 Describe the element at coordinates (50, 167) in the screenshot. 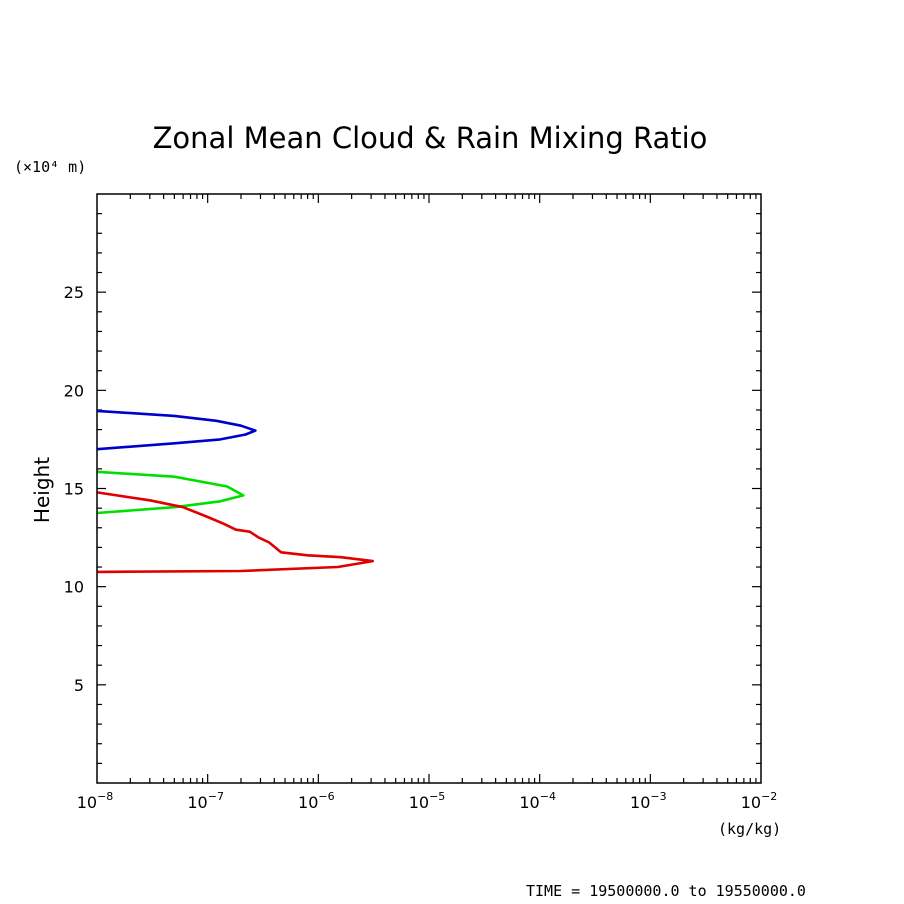

I see `y-axis-unit: (×10⁴ m)` at that location.